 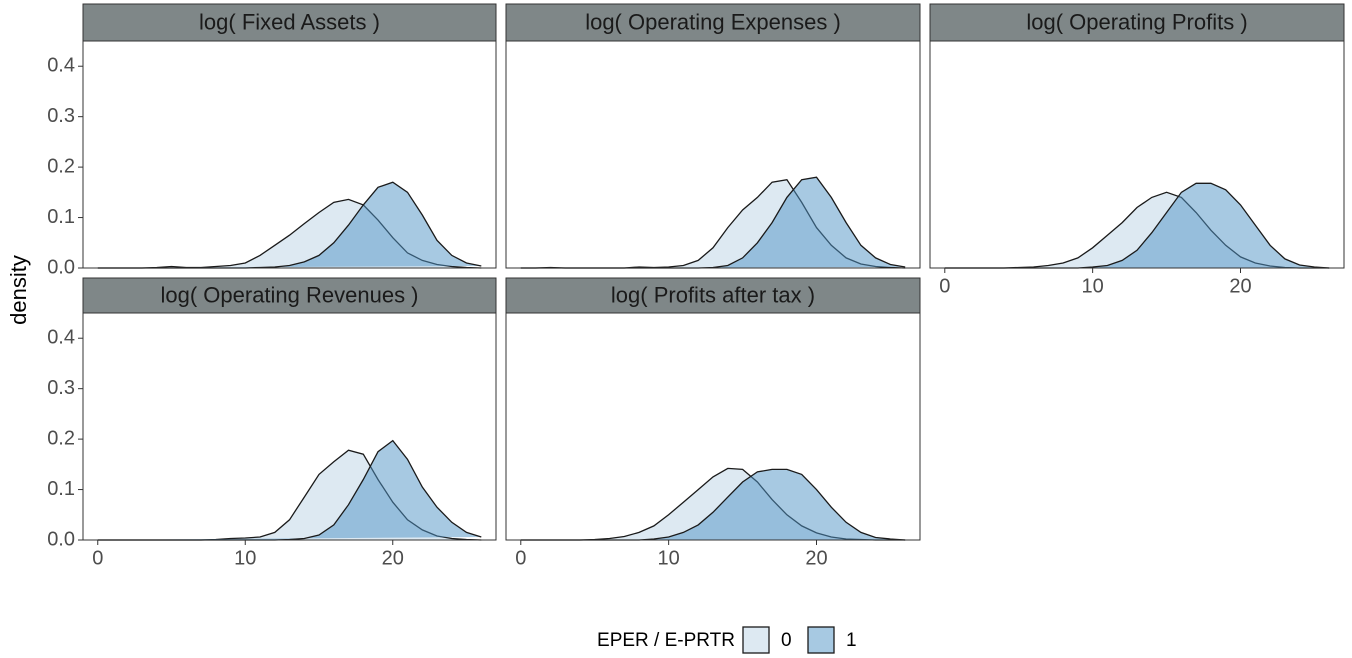 I want to click on legend-label: 0, so click(x=786, y=640).